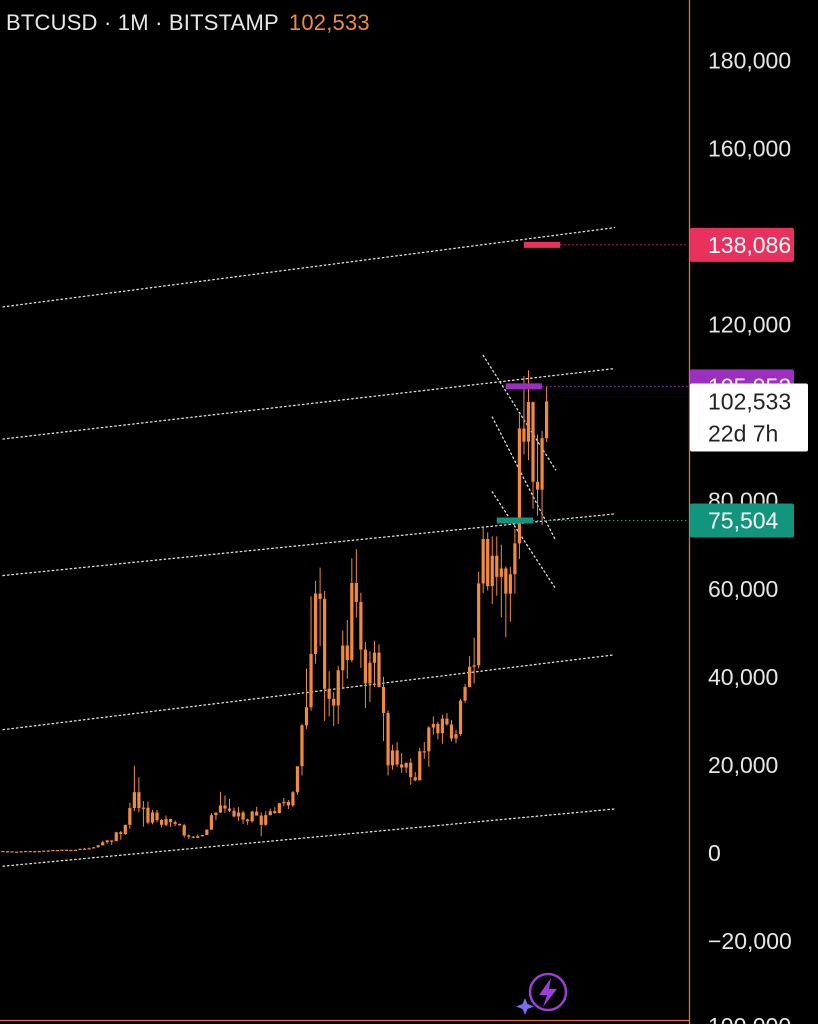 The image size is (818, 1024). Describe the element at coordinates (743, 589) in the screenshot. I see `price-axis-label: 60,000` at that location.